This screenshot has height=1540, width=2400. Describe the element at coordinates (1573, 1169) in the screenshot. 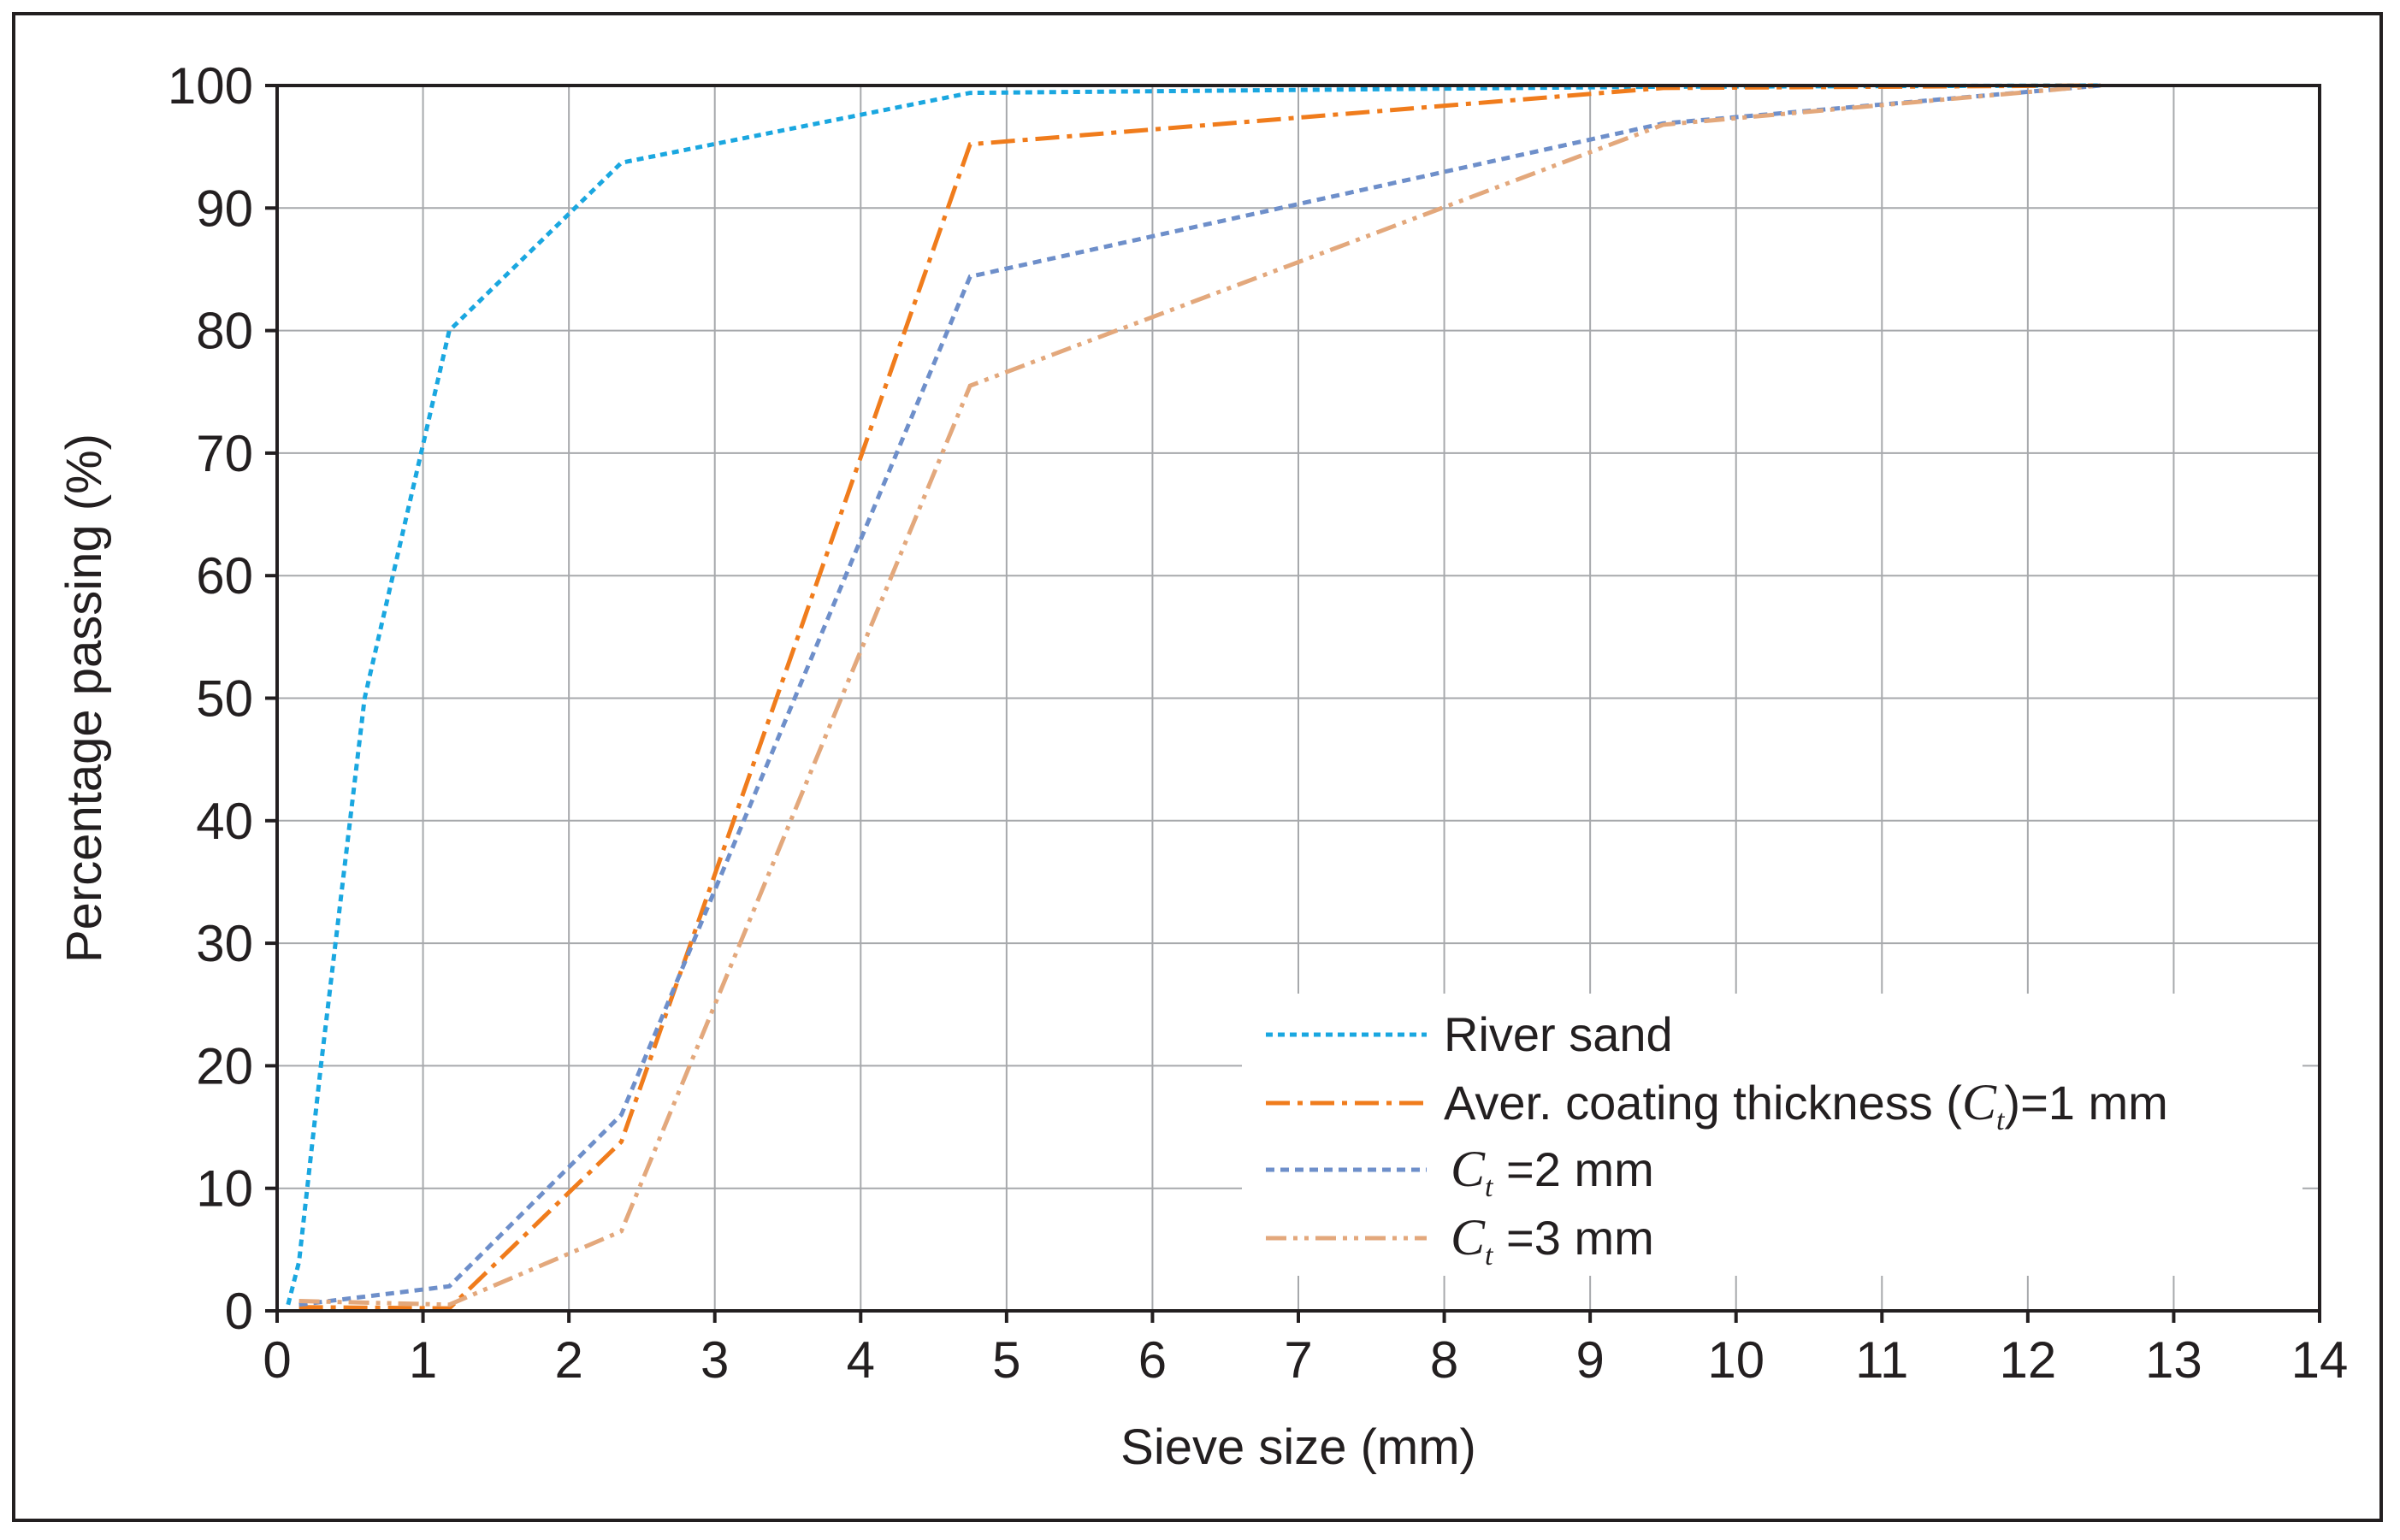

I see `legend-label-2-name-suffix: =2 mm` at that location.